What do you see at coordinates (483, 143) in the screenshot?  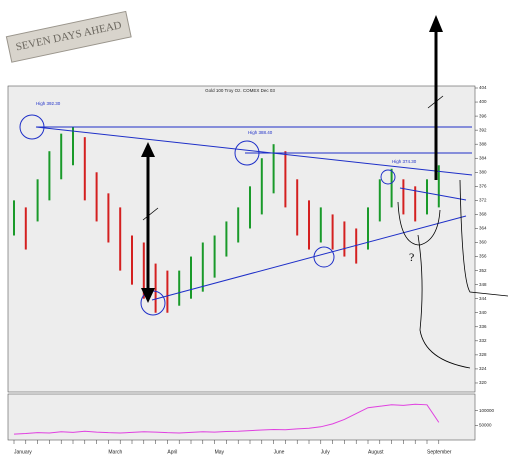 I see `y-tick-label: 388` at bounding box center [483, 143].